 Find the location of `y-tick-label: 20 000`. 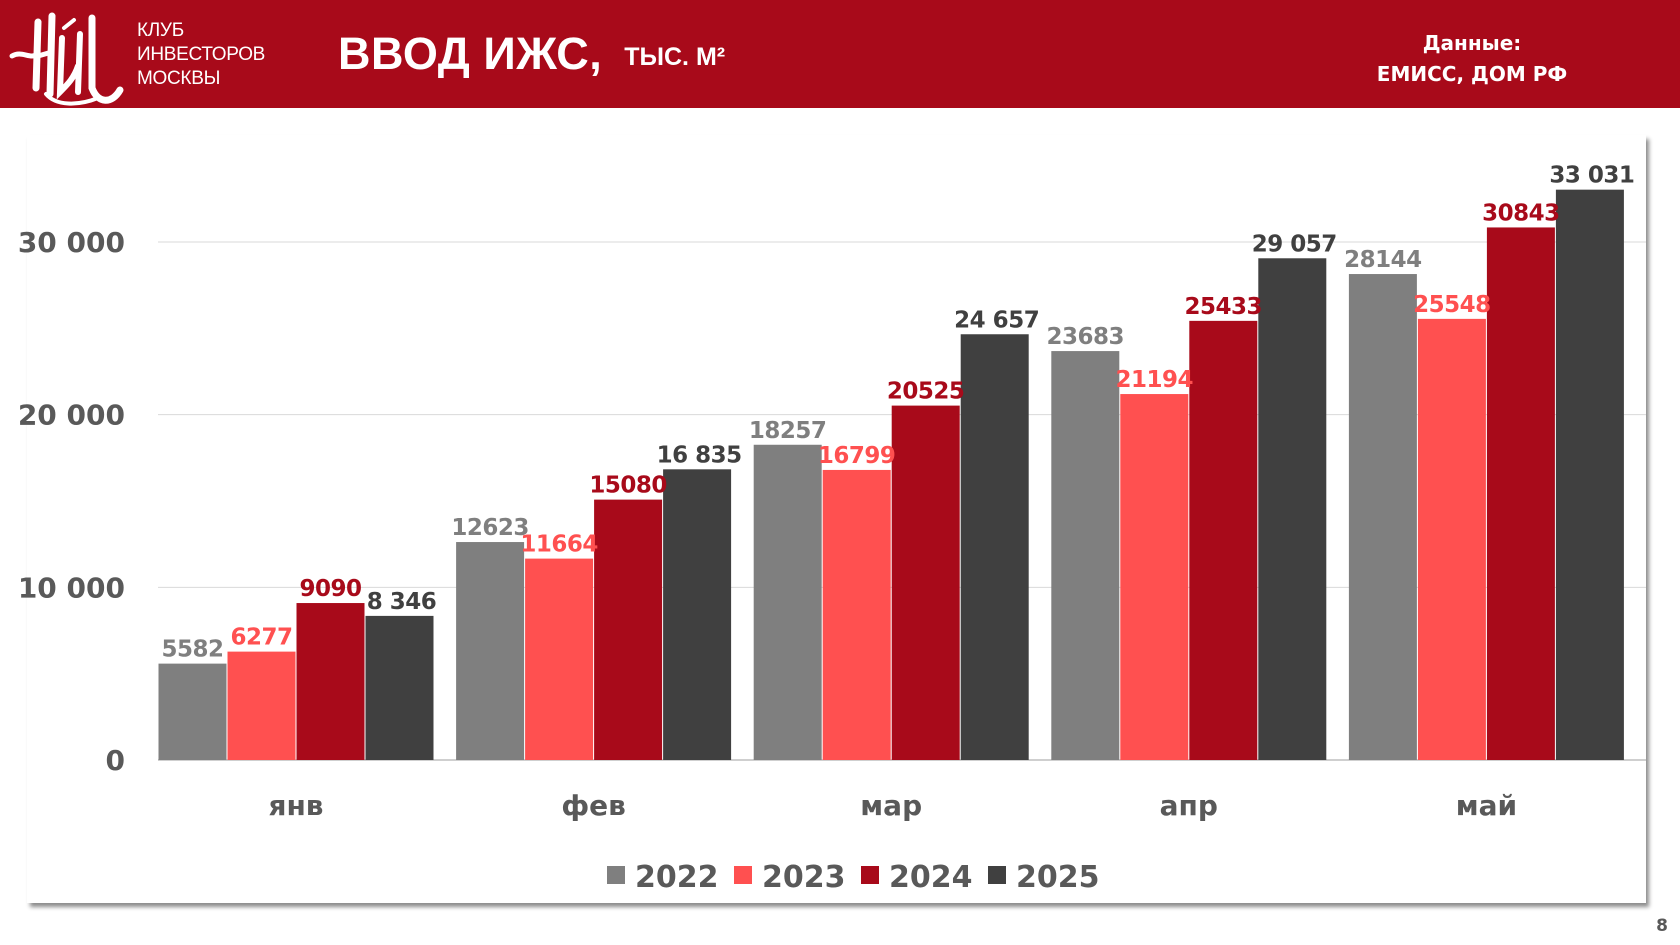

y-tick-label: 20 000 is located at coordinates (71, 415).